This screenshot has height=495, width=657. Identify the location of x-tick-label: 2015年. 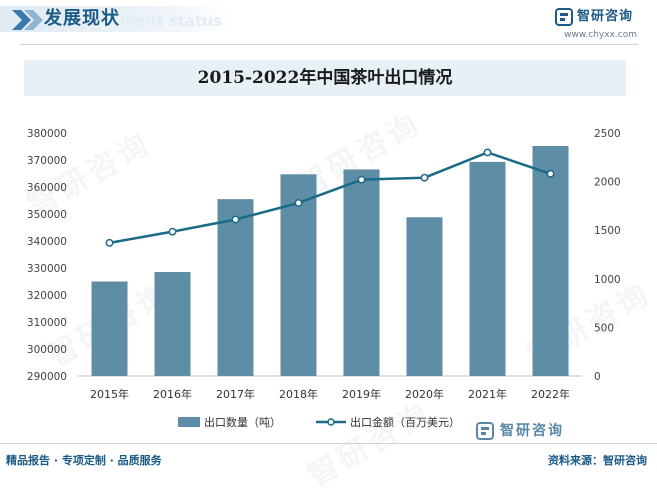
(109, 394).